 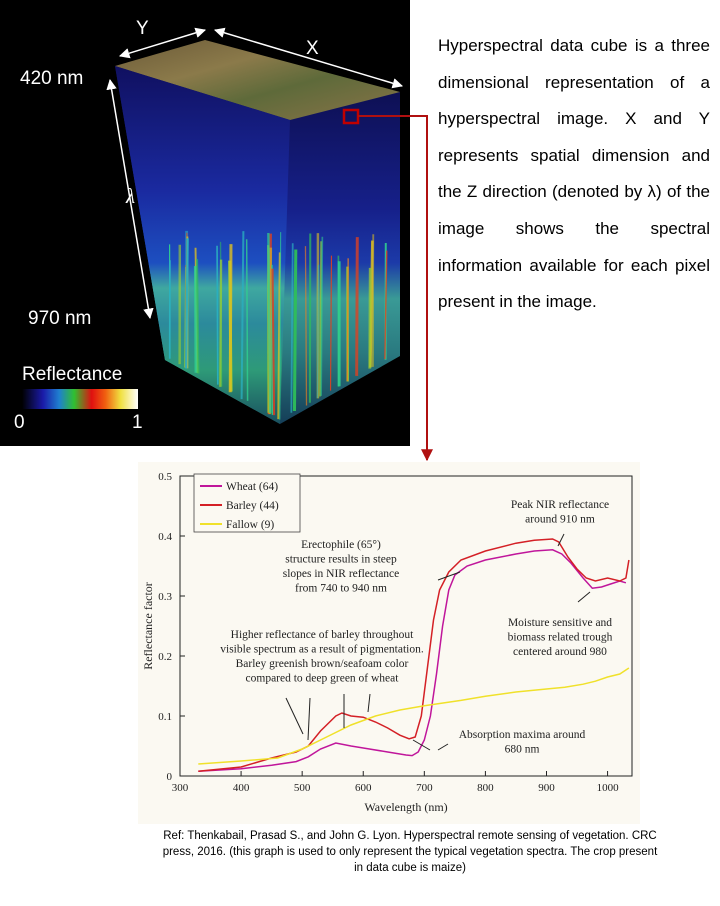 What do you see at coordinates (363, 788) in the screenshot?
I see `x-tick-label: 600` at bounding box center [363, 788].